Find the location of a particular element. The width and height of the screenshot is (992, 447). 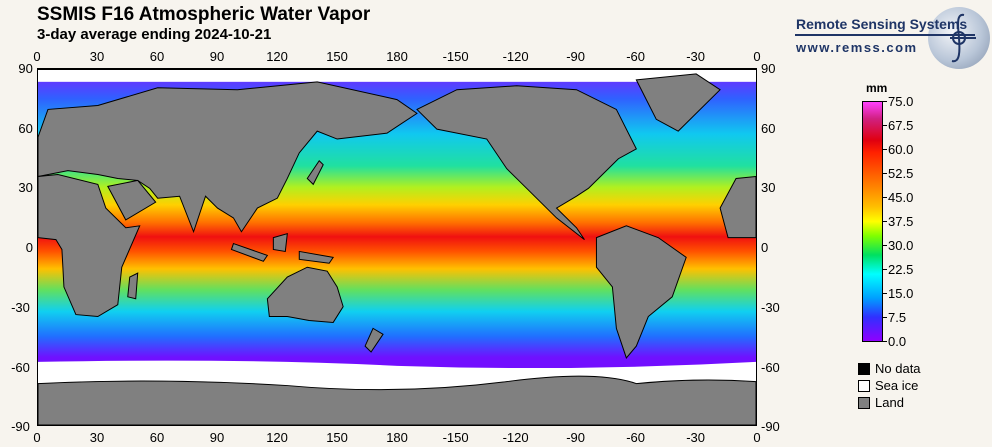

legend-swatch-no-data is located at coordinates (864, 369).